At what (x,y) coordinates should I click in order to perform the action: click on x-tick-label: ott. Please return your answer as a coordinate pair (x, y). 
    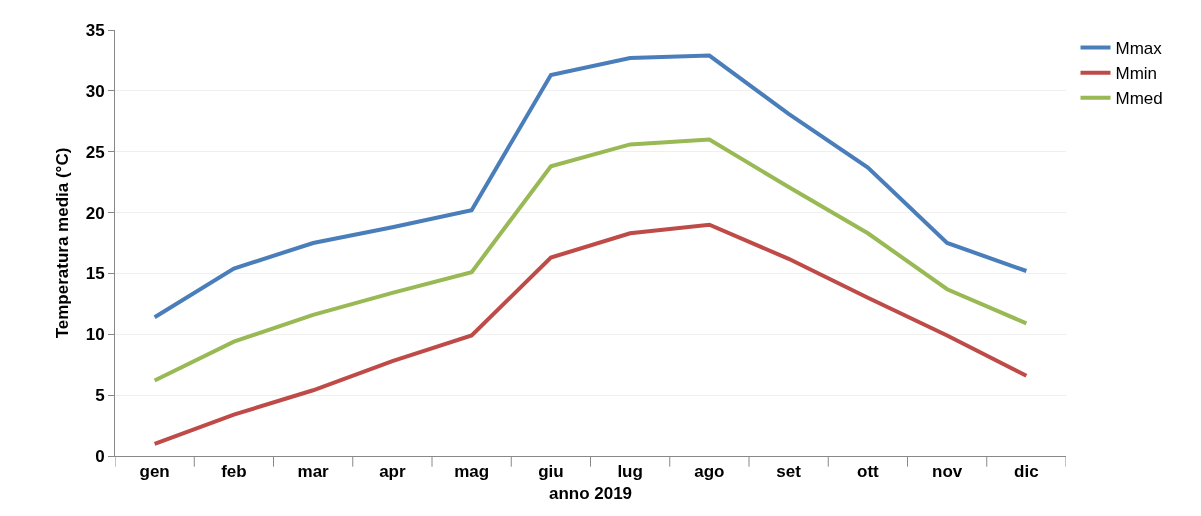
    Looking at the image, I should click on (868, 472).